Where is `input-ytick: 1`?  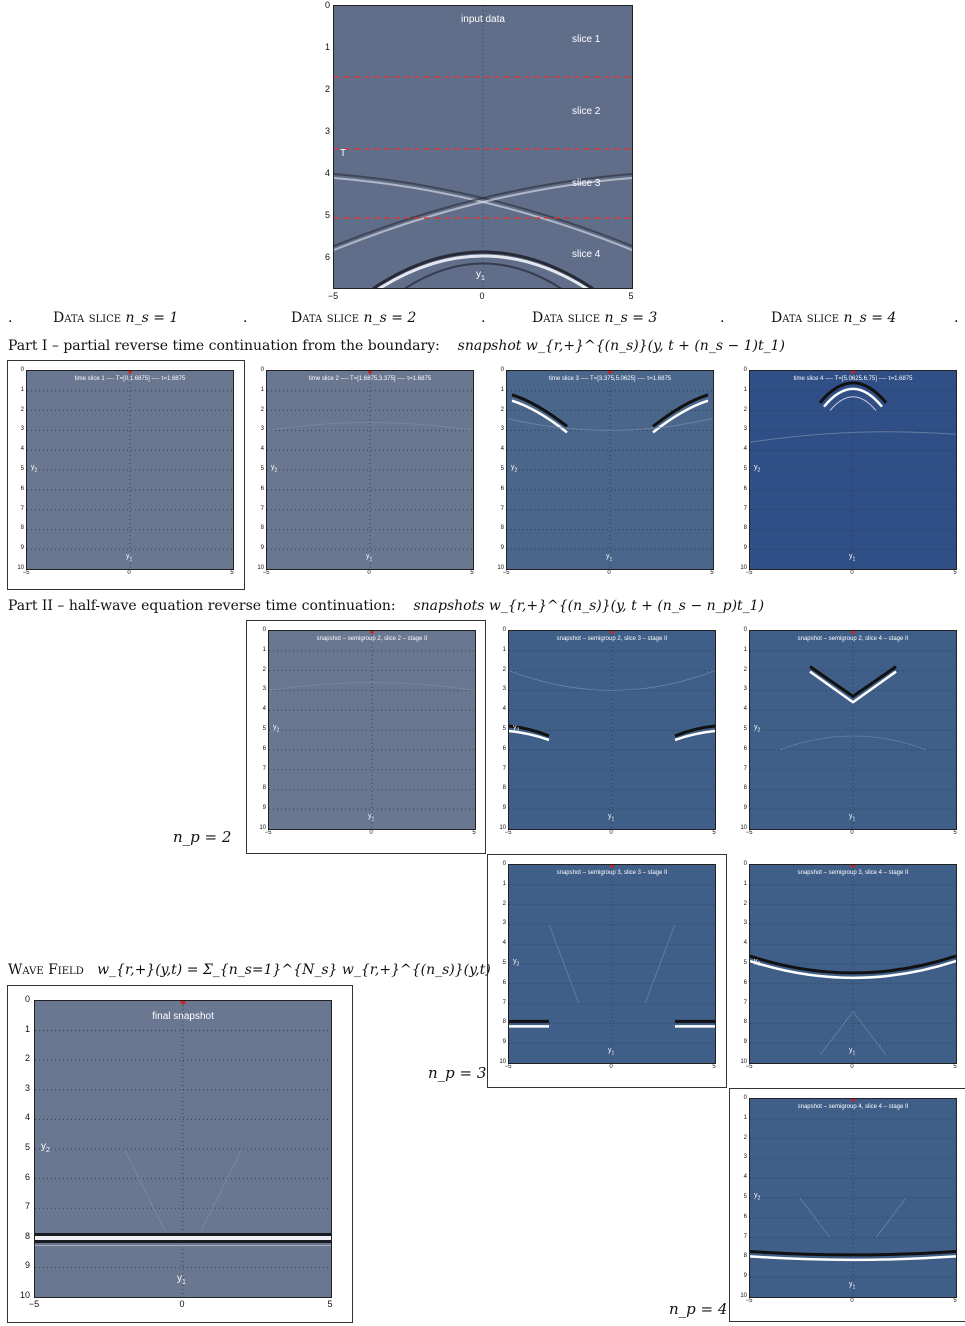 input-ytick: 1 is located at coordinates (327, 47).